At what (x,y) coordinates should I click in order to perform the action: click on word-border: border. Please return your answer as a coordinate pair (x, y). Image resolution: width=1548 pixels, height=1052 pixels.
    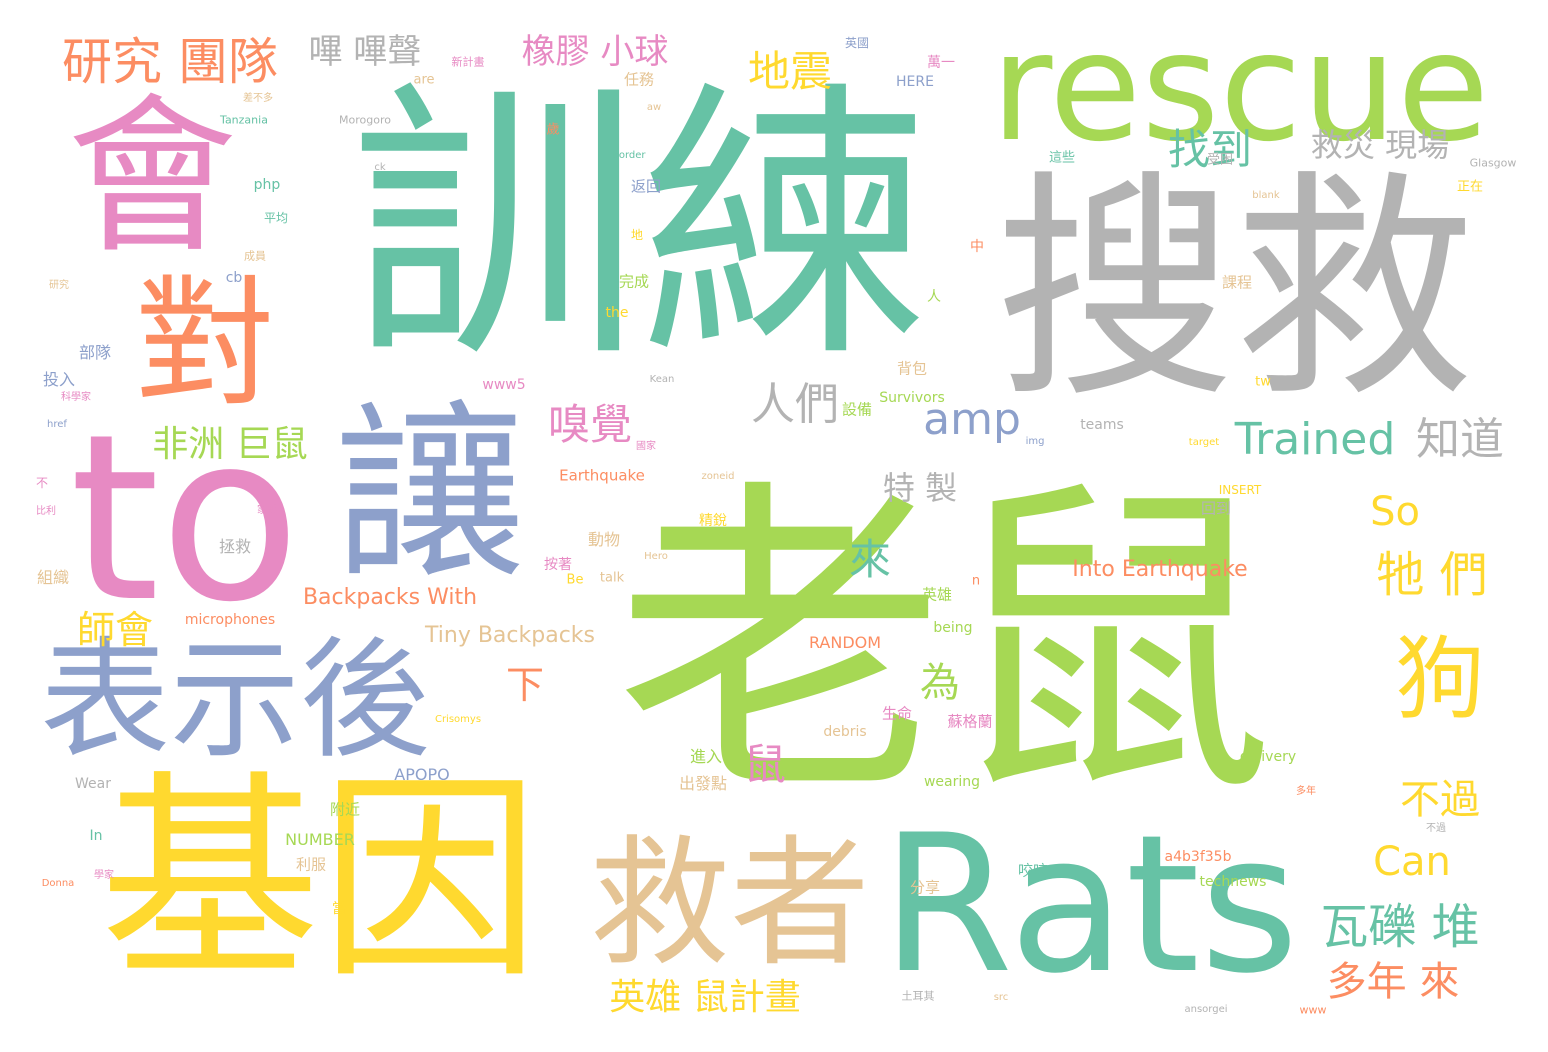
    Looking at the image, I should click on (629, 155).